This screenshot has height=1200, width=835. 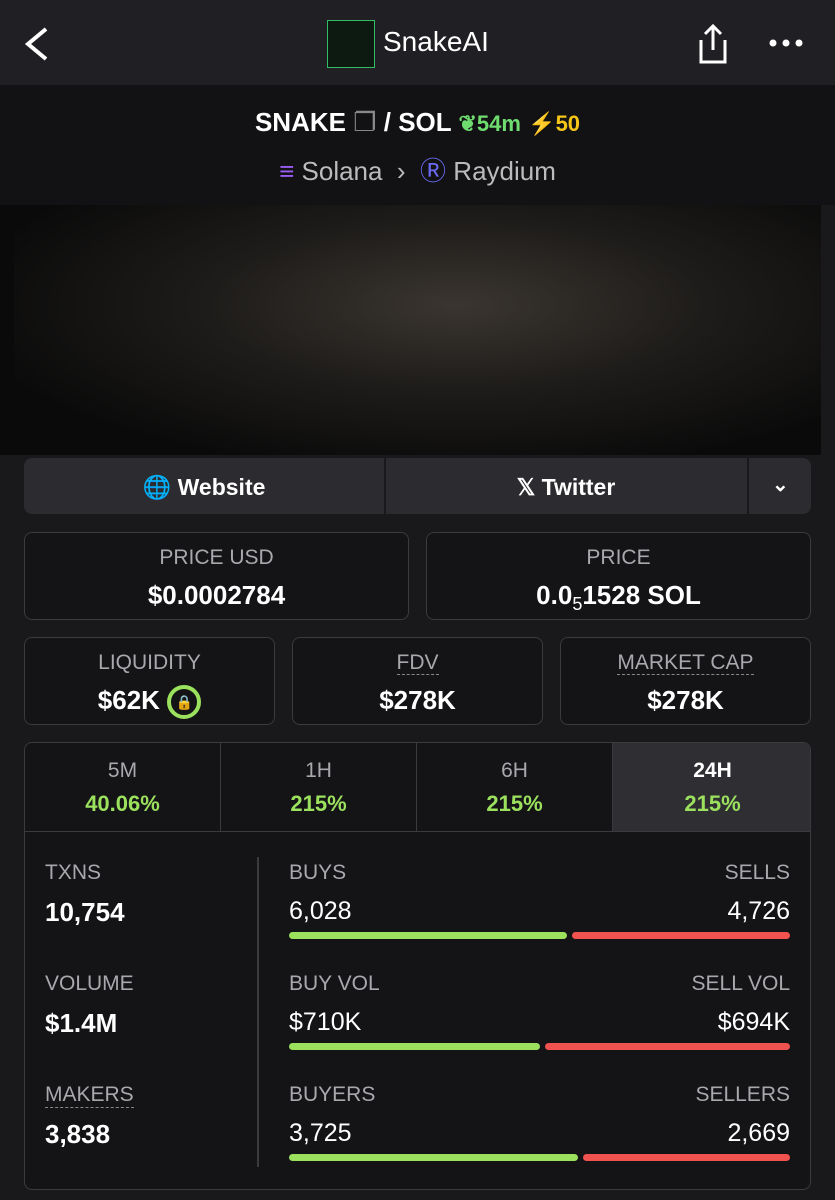 What do you see at coordinates (757, 872) in the screenshot?
I see `right-label: SELLS` at bounding box center [757, 872].